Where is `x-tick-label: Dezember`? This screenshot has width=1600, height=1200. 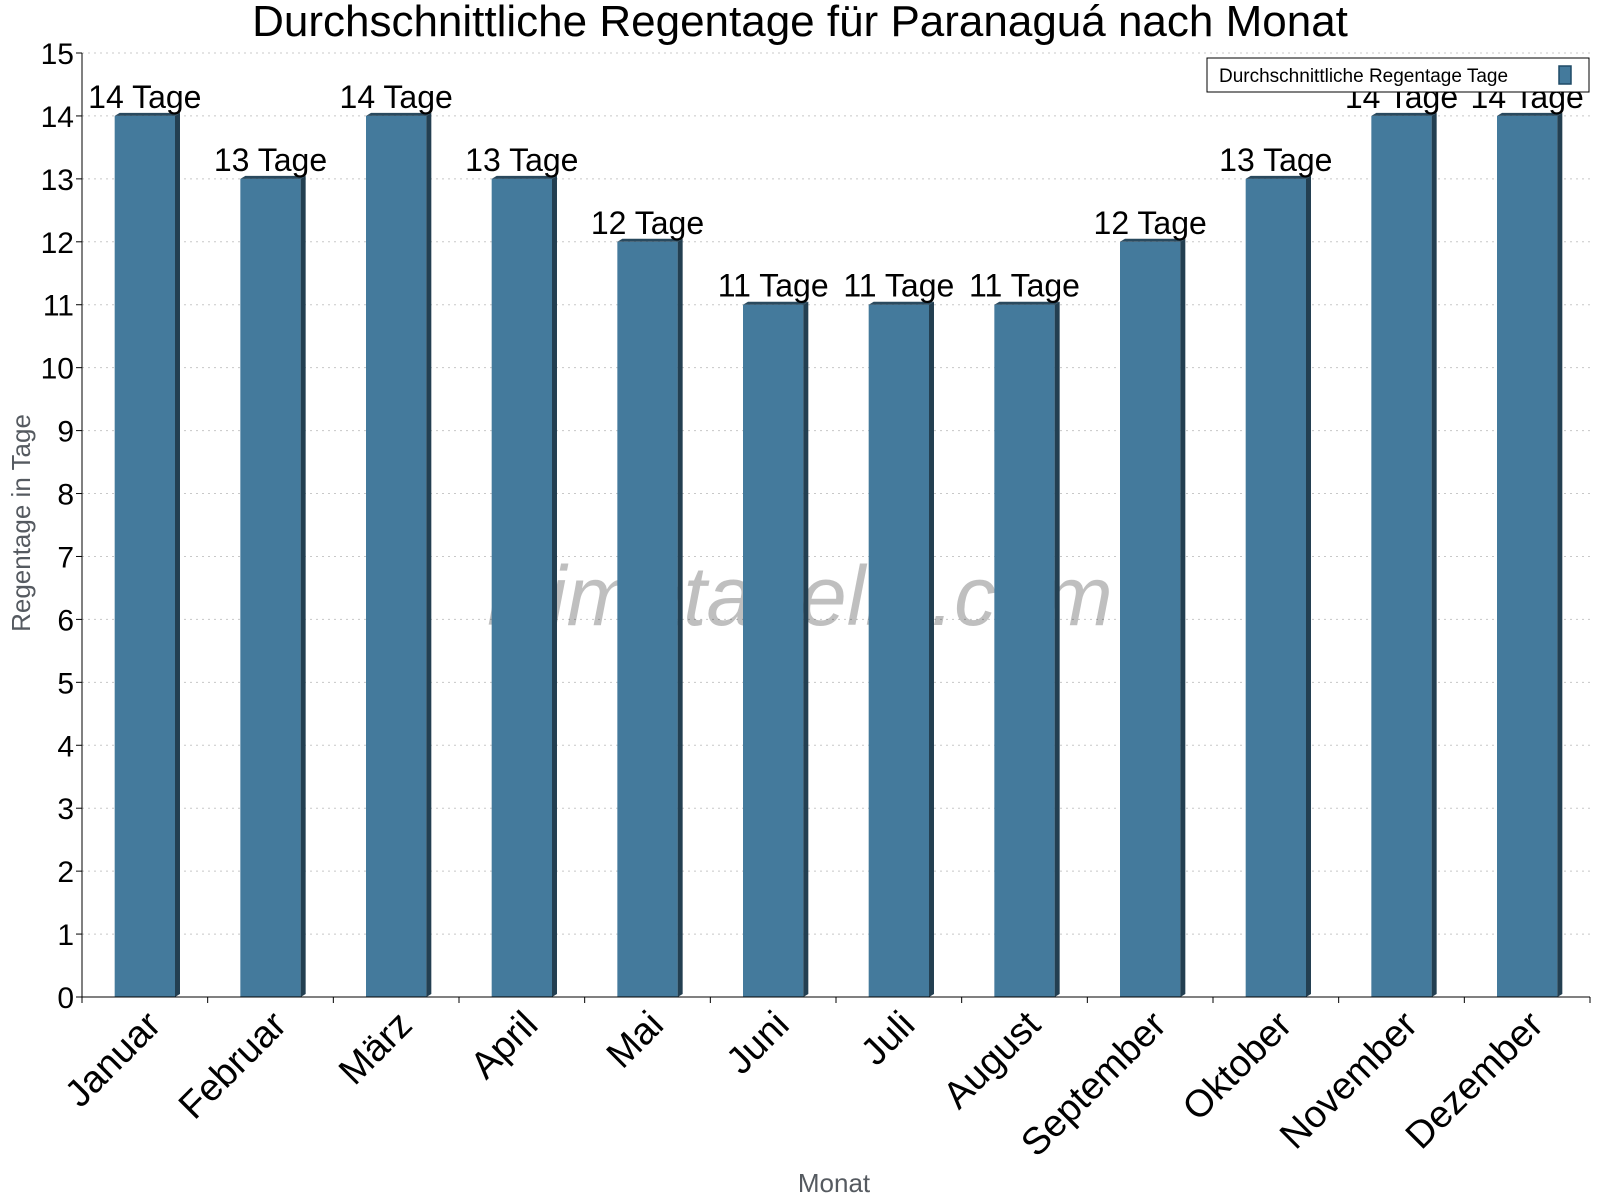 x-tick-label: Dezember is located at coordinates (1475, 1080).